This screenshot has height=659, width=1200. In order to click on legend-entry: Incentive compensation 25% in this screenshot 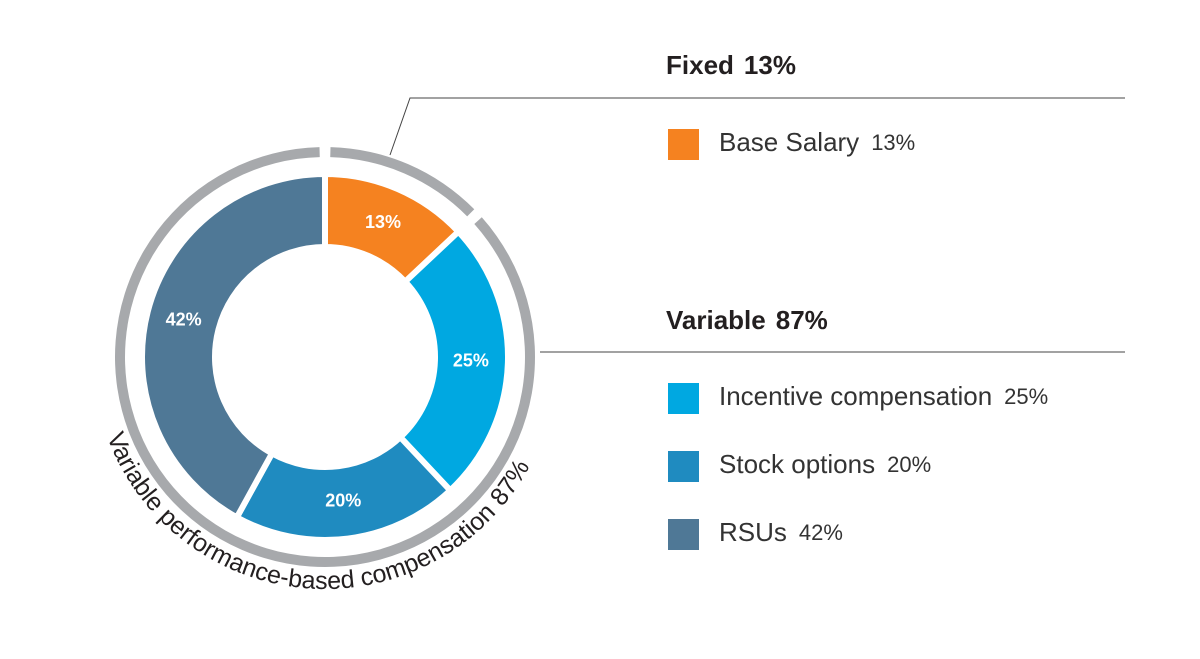, I will do `click(883, 396)`.